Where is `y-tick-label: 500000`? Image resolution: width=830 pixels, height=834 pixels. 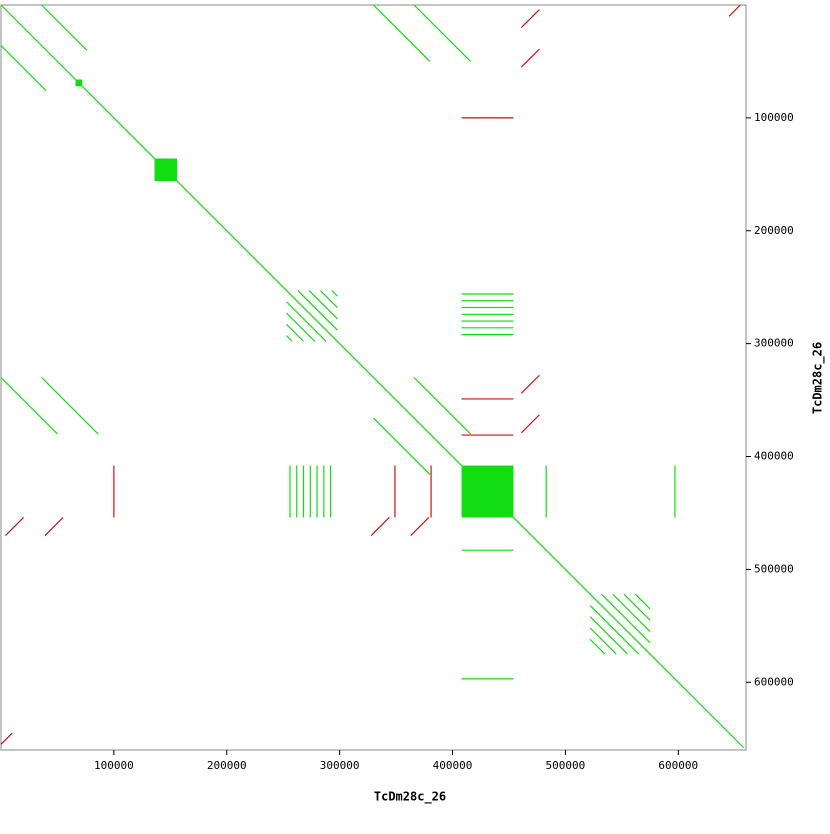 y-tick-label: 500000 is located at coordinates (774, 568).